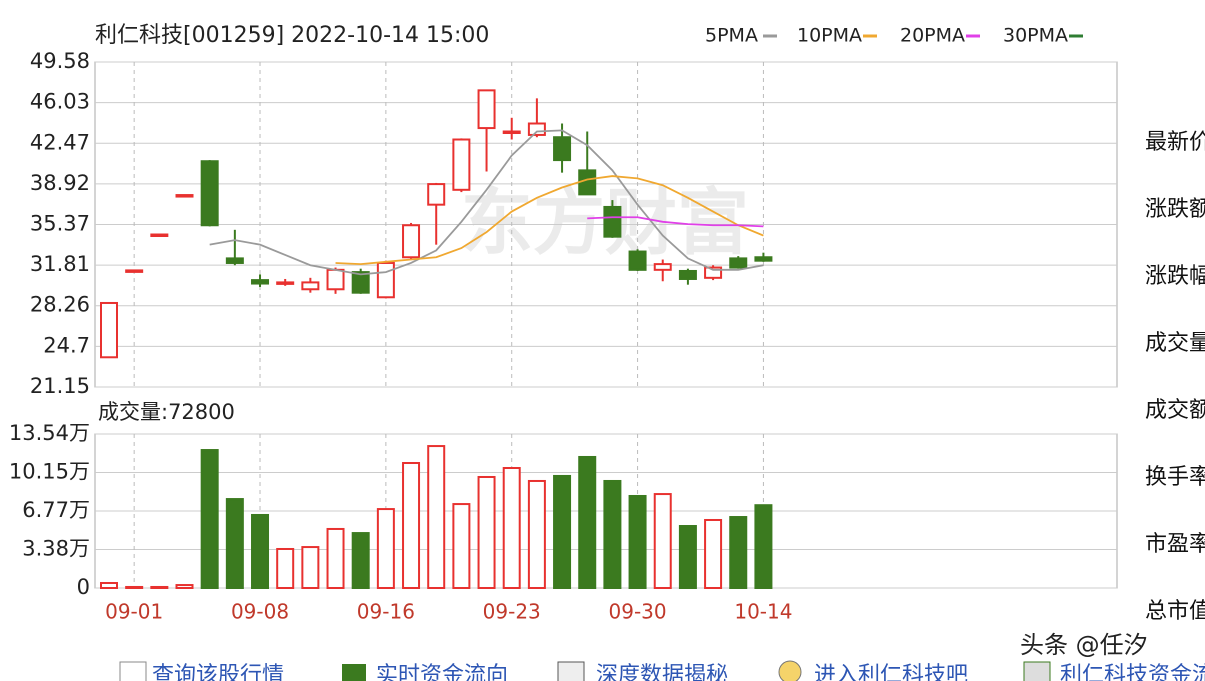 The image size is (1205, 681). What do you see at coordinates (60, 183) in the screenshot?
I see `y-tick-label: 38.92` at bounding box center [60, 183].